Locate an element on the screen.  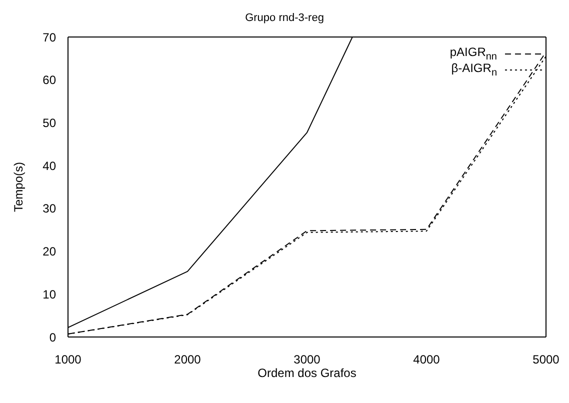
y-tick-label: 20 is located at coordinates (49, 251).